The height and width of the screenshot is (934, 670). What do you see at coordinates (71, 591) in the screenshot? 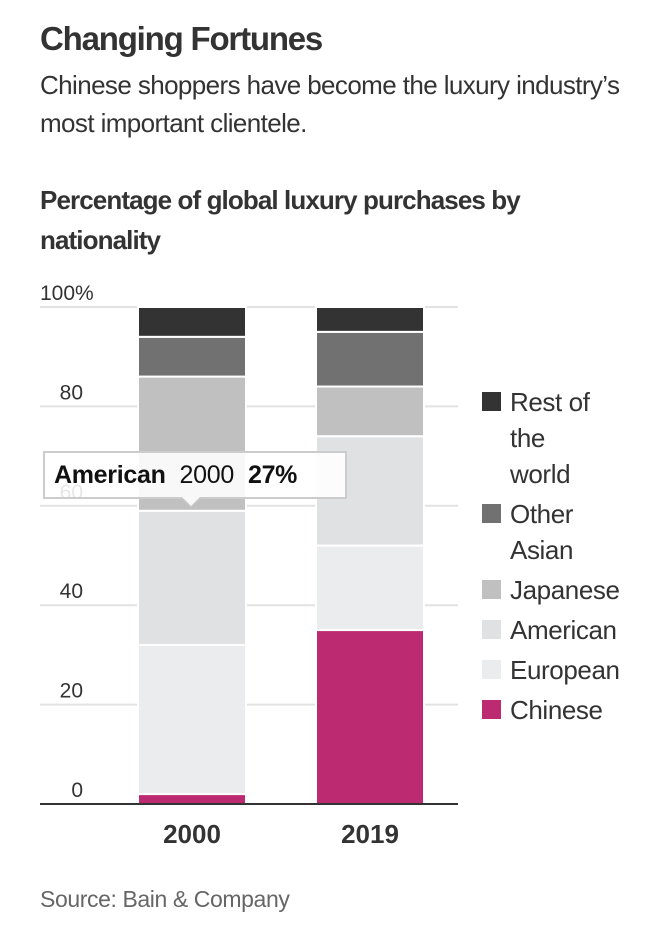
I see `y-tick-label-40: 40` at bounding box center [71, 591].